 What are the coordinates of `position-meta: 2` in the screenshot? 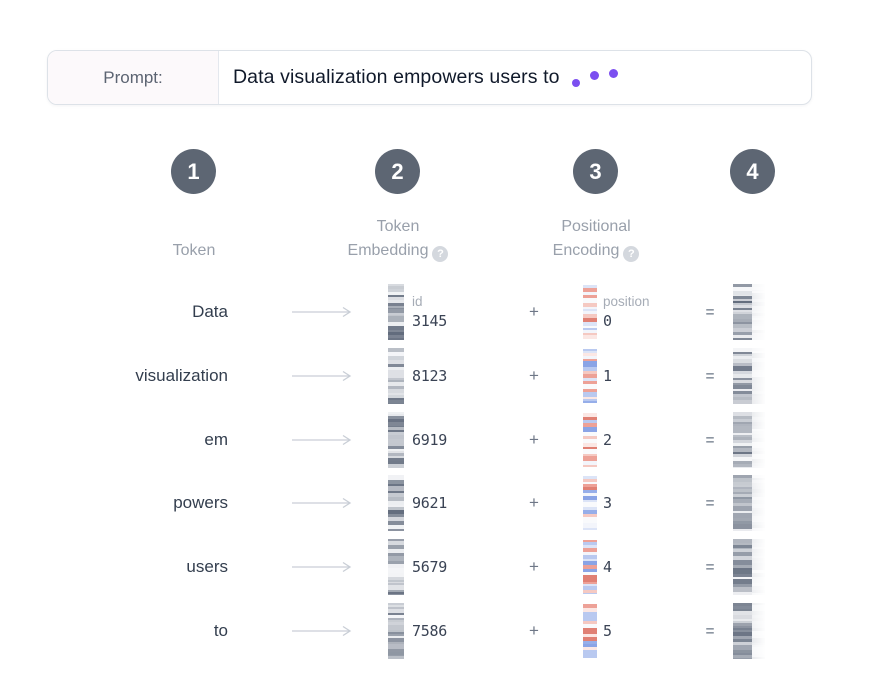 It's located at (648, 440).